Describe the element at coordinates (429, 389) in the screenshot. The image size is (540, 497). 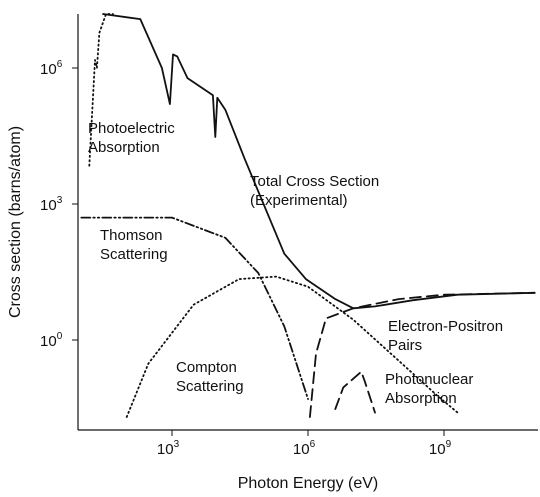
I see `photonuclear-label: Photonuclear Absorption` at that location.